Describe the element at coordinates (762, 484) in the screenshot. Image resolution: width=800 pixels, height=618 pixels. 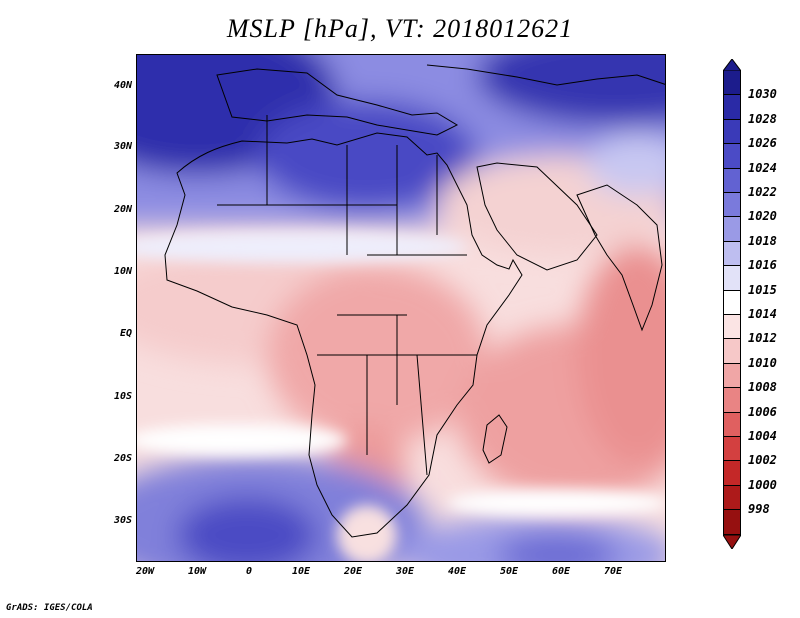
I see `colorbar-label: 1000` at that location.